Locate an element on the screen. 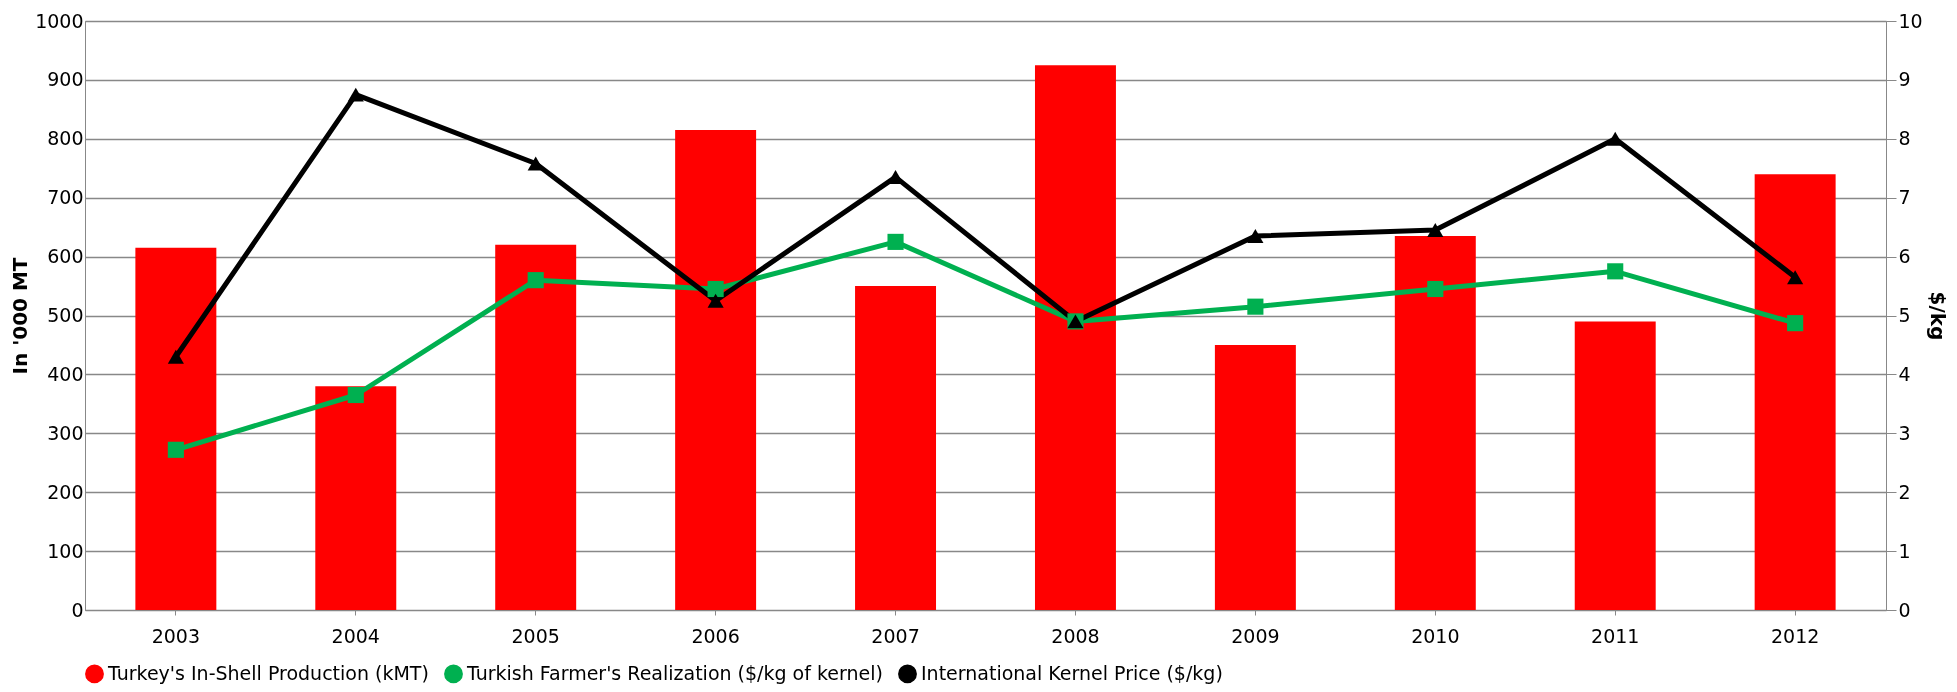 Image resolution: width=1957 pixels, height=692 pixels. y2-tick-label: 4 is located at coordinates (1904, 373).